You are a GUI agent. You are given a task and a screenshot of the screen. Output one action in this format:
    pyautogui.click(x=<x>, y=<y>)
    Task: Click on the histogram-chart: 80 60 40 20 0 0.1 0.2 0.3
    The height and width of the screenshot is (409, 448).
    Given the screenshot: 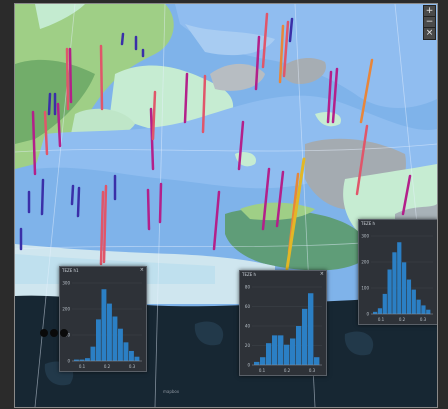 What is the action you would take?
    pyautogui.click(x=283, y=329)
    